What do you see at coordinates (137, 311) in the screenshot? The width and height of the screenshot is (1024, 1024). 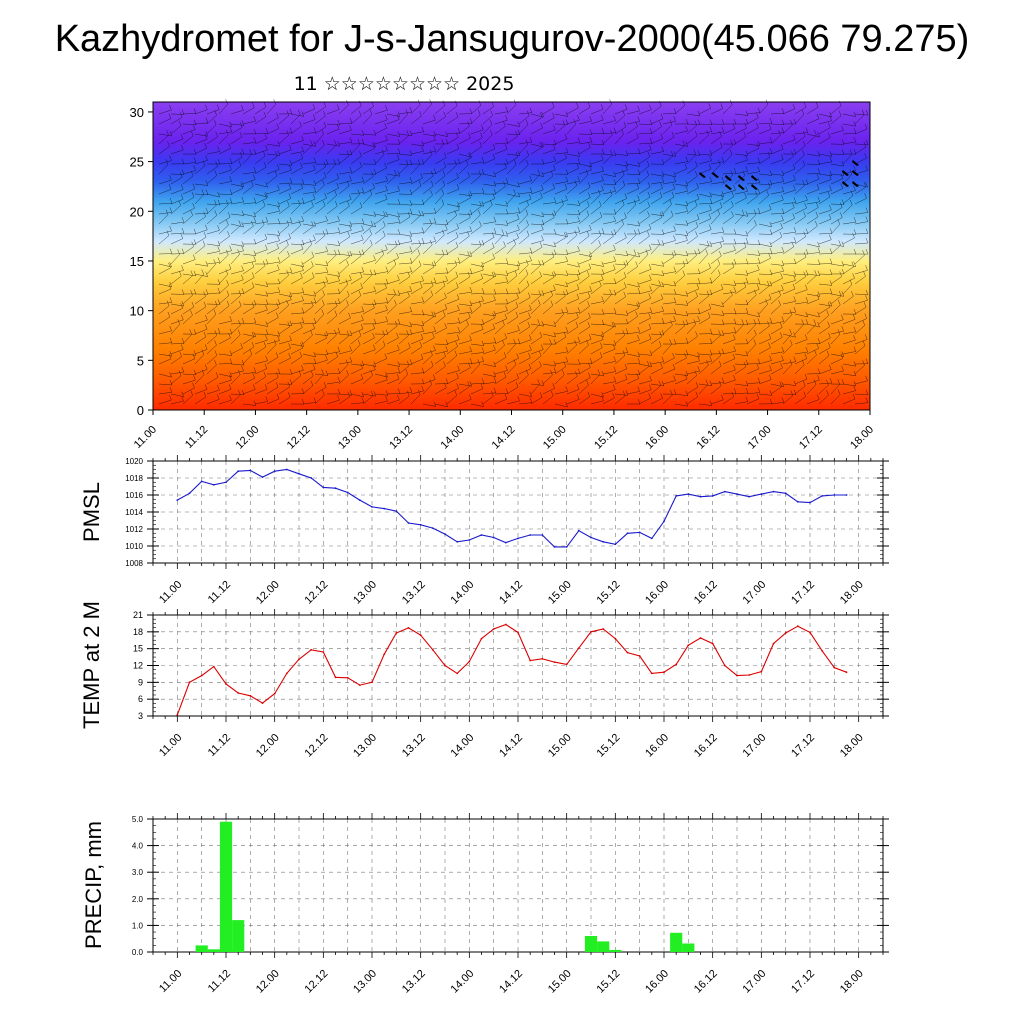 I see `y-tick-label: 10` at bounding box center [137, 311].